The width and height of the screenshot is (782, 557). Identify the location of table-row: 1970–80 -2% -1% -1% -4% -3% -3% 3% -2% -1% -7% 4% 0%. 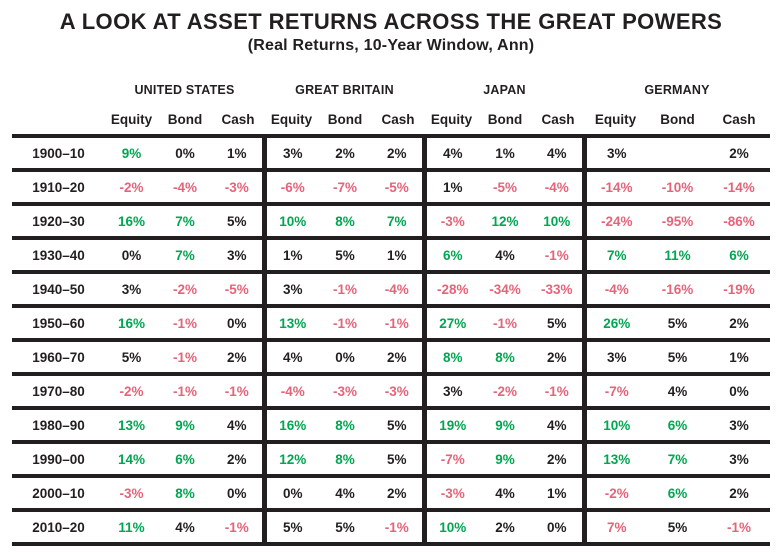
(391, 392).